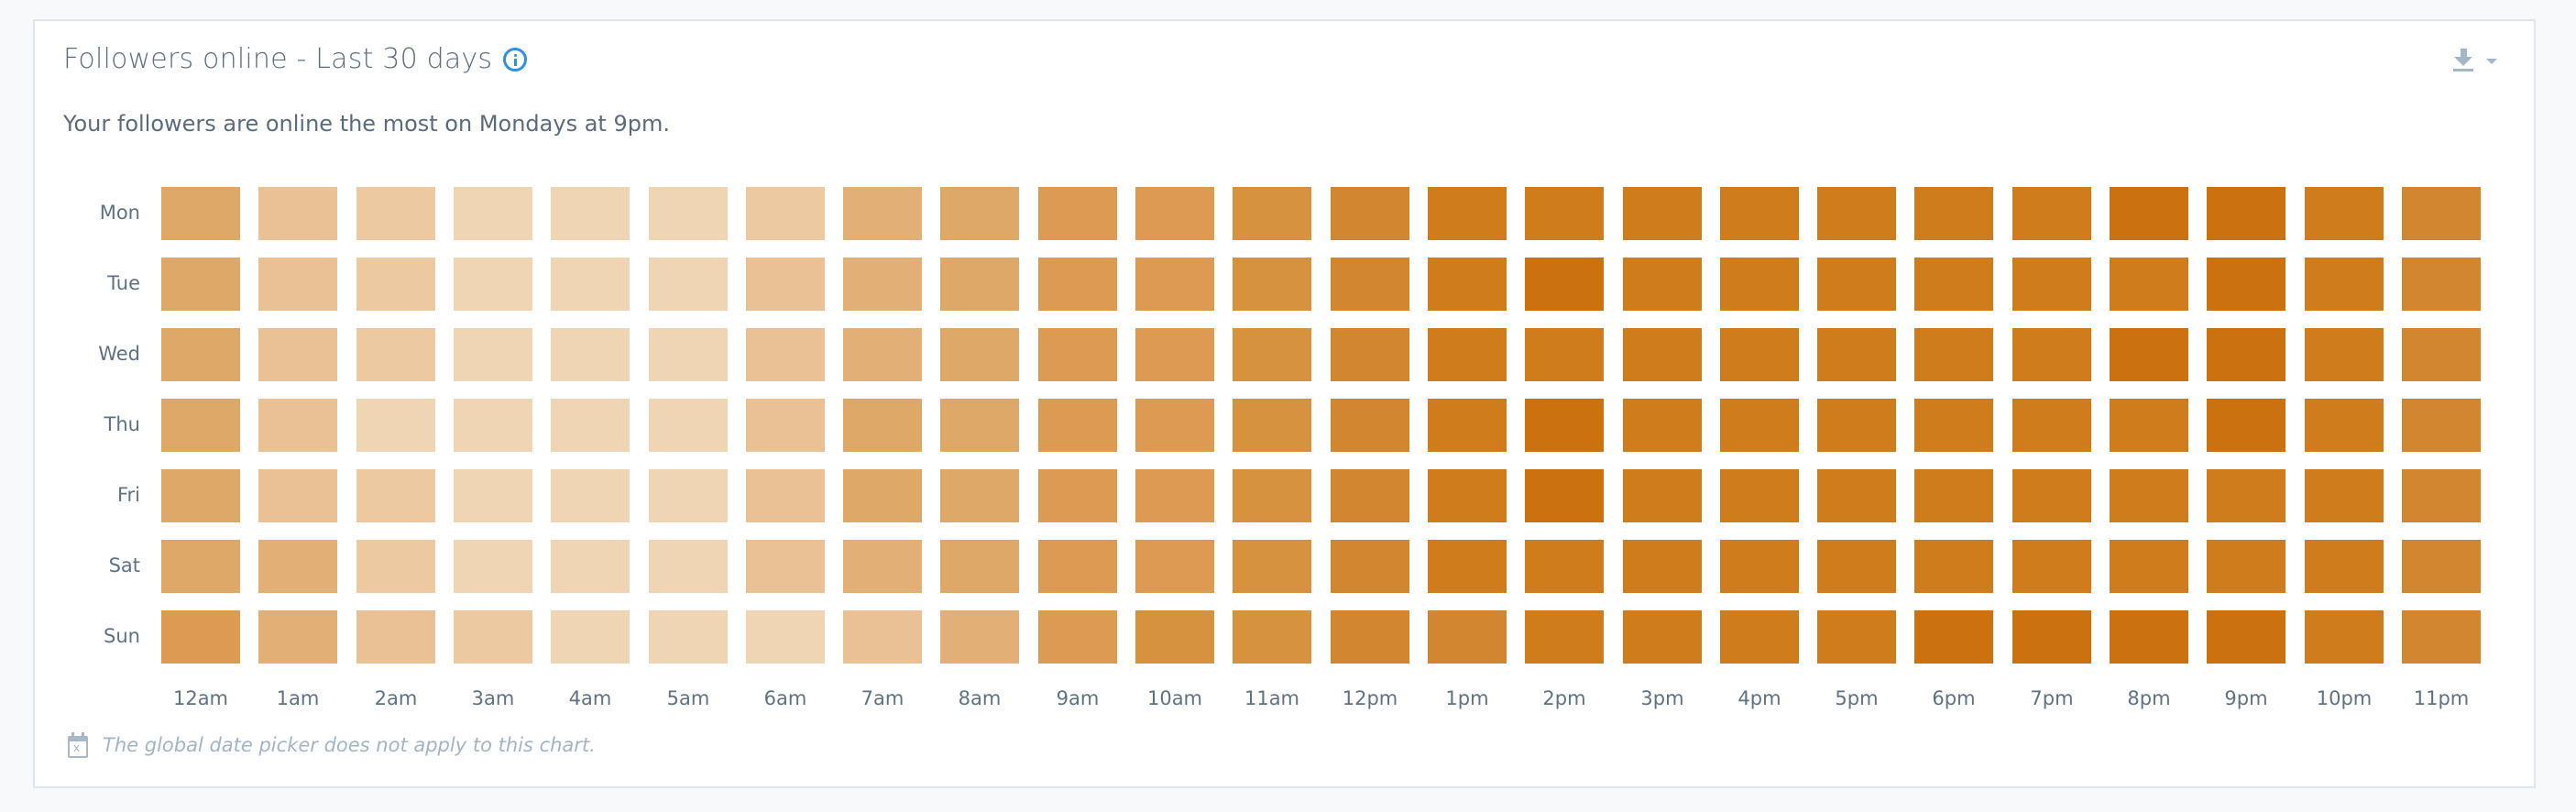 The width and height of the screenshot is (2576, 812). What do you see at coordinates (2475, 60) in the screenshot?
I see `export-dropdown-button` at bounding box center [2475, 60].